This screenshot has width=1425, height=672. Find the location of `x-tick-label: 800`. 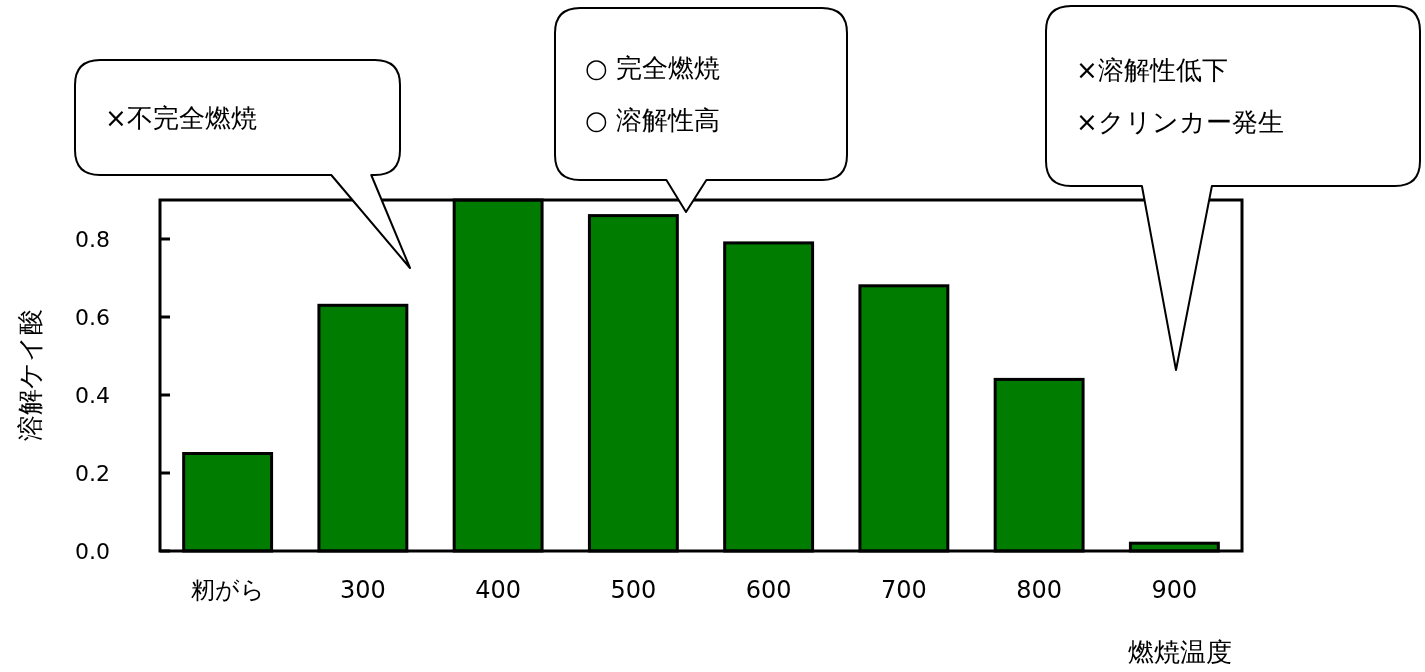

x-tick-label: 800 is located at coordinates (1039, 590).